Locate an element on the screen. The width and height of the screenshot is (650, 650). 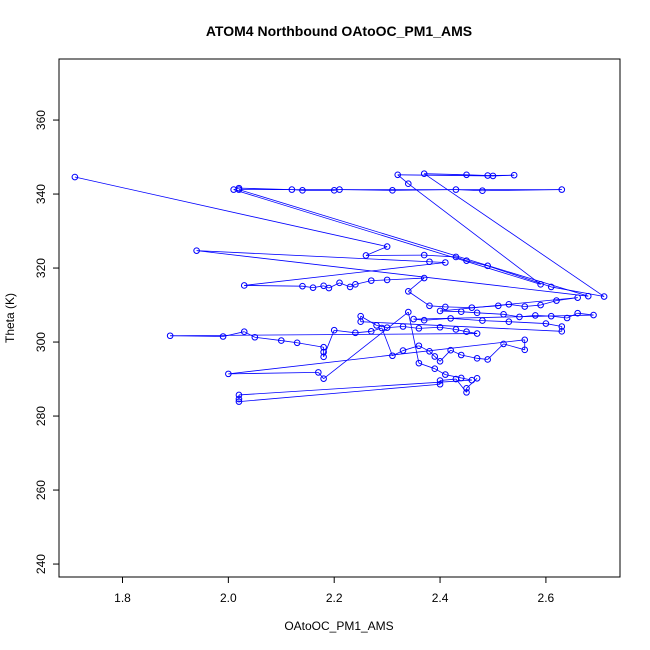
x-tick-label: 2.6 is located at coordinates (546, 598).